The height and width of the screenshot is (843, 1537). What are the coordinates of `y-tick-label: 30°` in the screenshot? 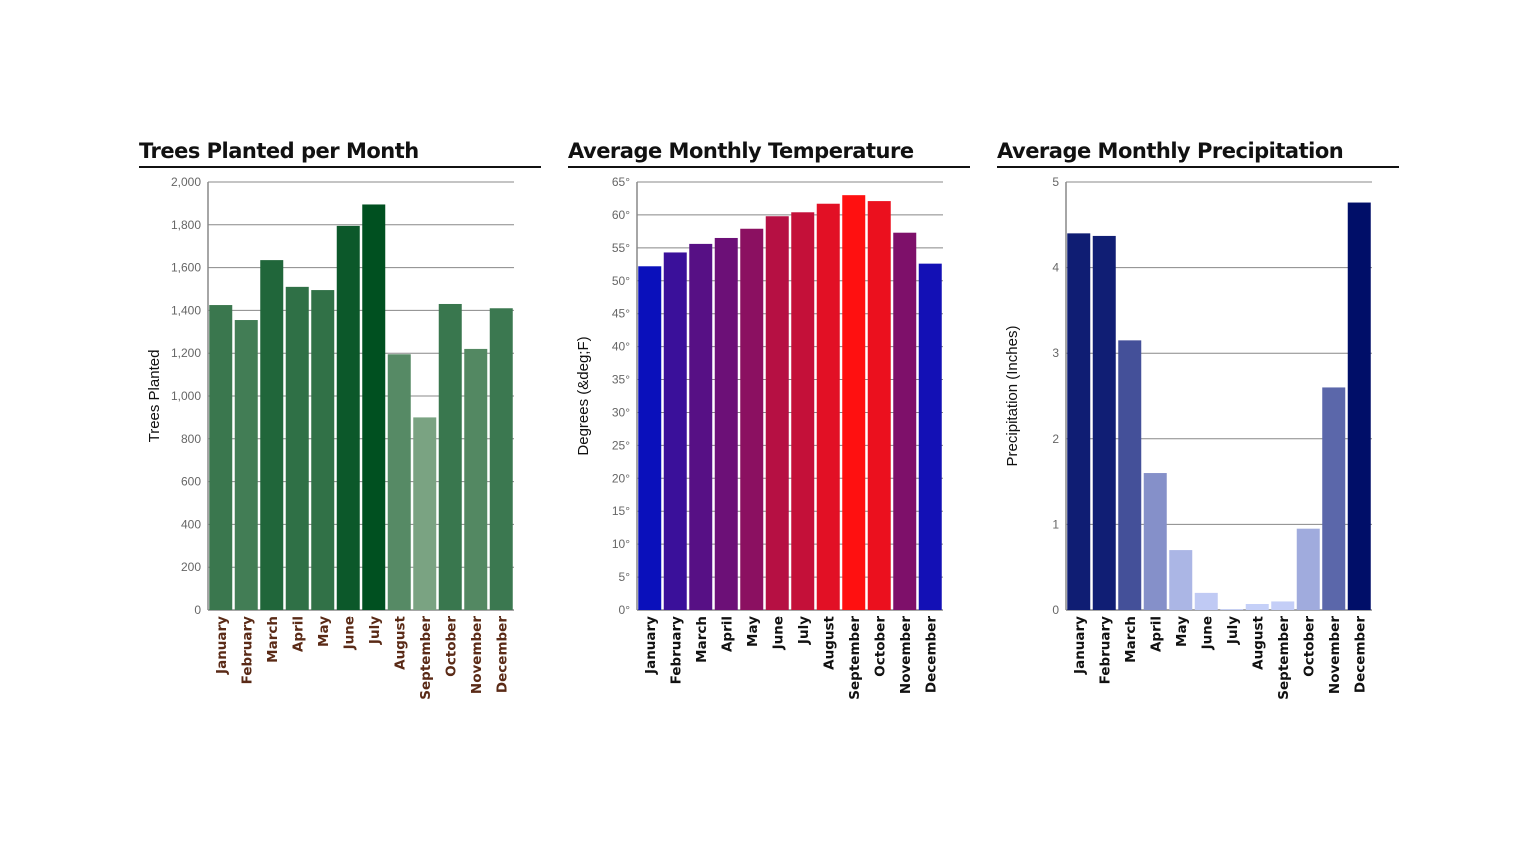 It's located at (621, 412).